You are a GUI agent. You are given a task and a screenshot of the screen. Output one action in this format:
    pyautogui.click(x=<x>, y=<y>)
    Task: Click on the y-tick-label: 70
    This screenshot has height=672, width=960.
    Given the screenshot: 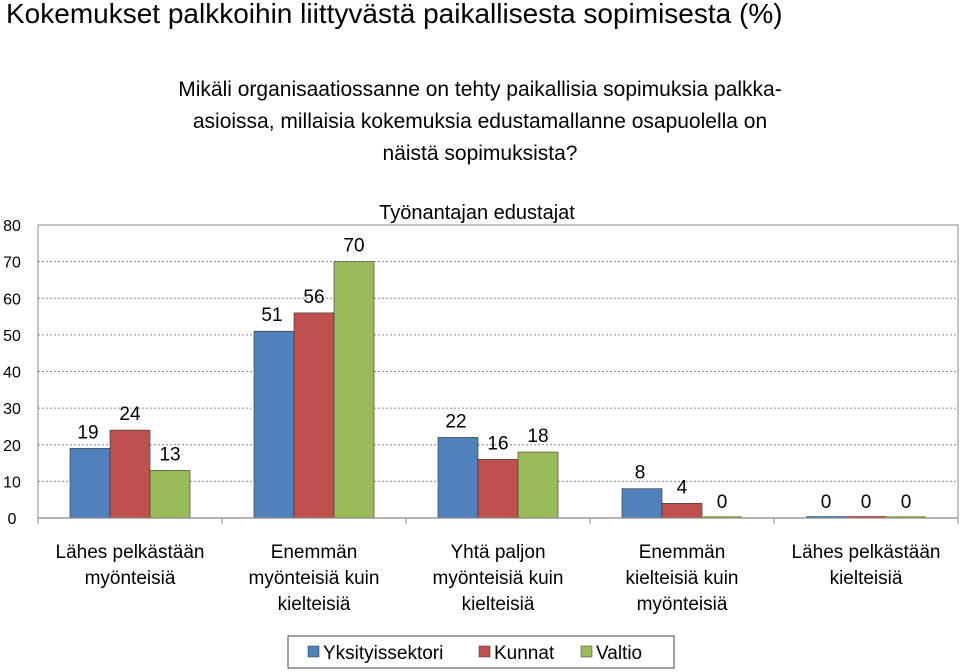 What is the action you would take?
    pyautogui.click(x=12, y=263)
    